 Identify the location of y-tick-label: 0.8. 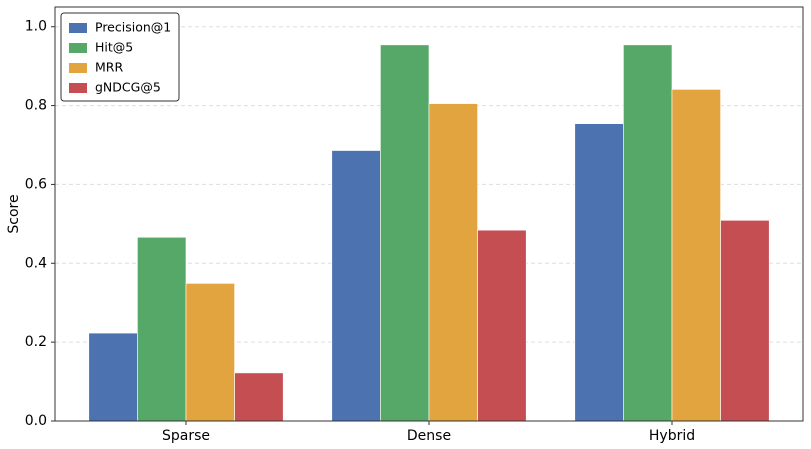
(36, 106).